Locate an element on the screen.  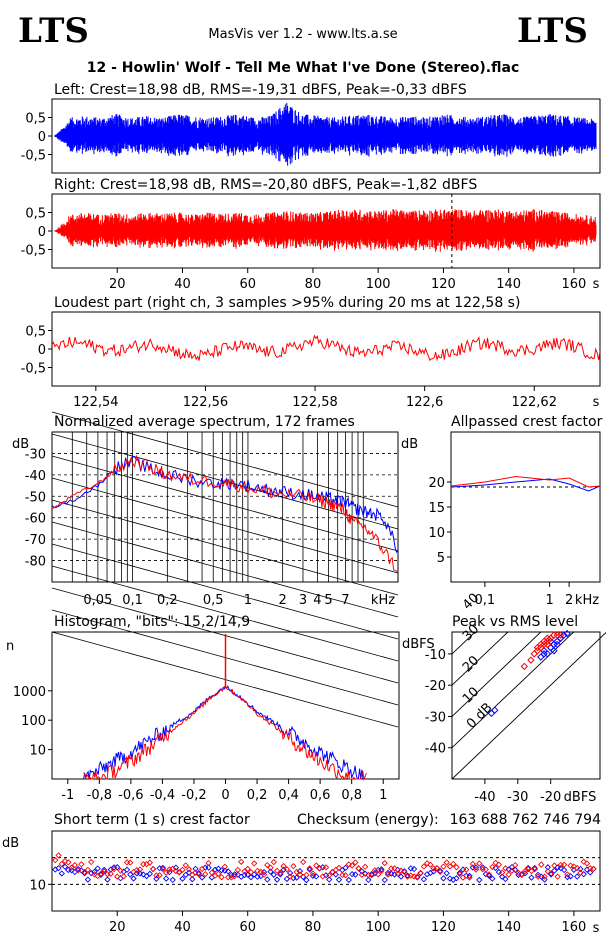
short-crest-xtick-label: 20 is located at coordinates (117, 927).